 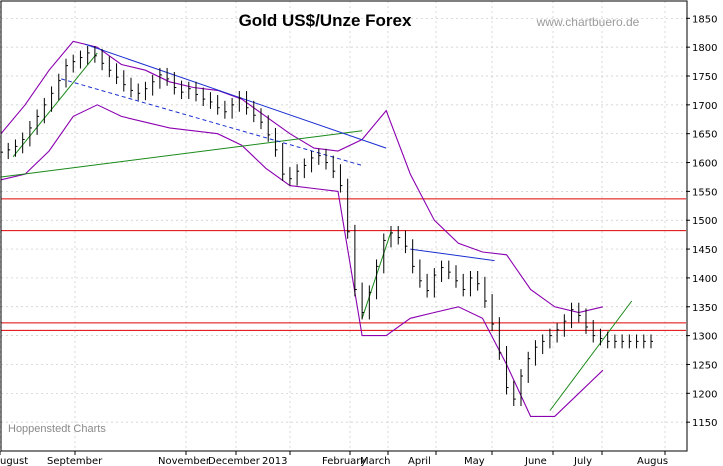 What do you see at coordinates (582, 461) in the screenshot?
I see `x-tick-label: July` at bounding box center [582, 461].